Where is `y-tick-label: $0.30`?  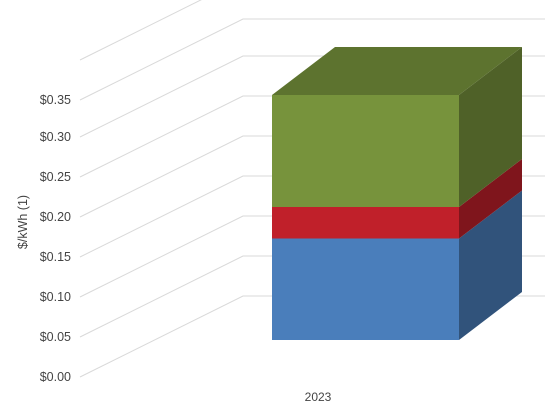 y-tick-label: $0.30 is located at coordinates (55, 137).